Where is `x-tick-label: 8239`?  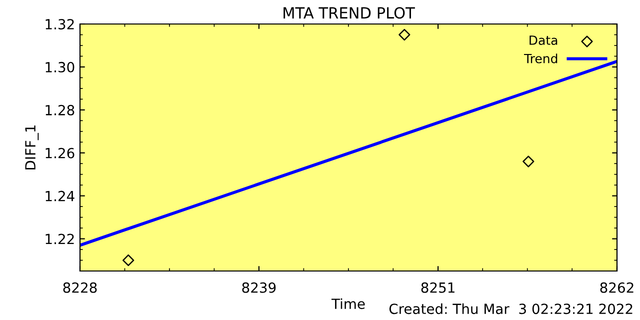
x-tick-label: 8239 is located at coordinates (259, 287).